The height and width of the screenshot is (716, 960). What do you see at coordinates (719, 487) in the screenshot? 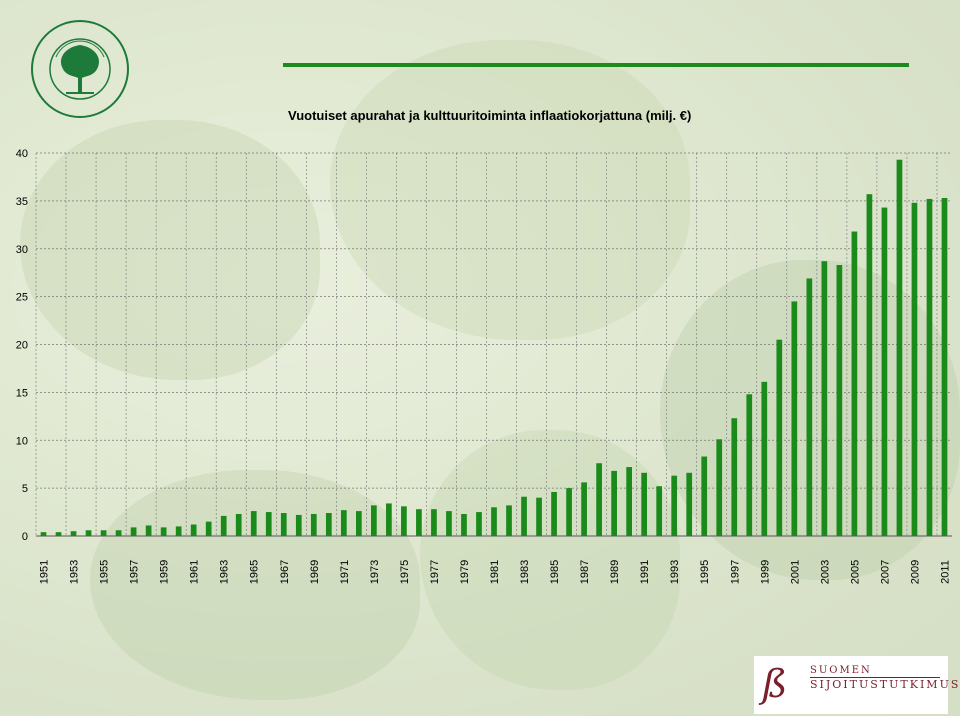
I see `bar-1996` at bounding box center [719, 487].